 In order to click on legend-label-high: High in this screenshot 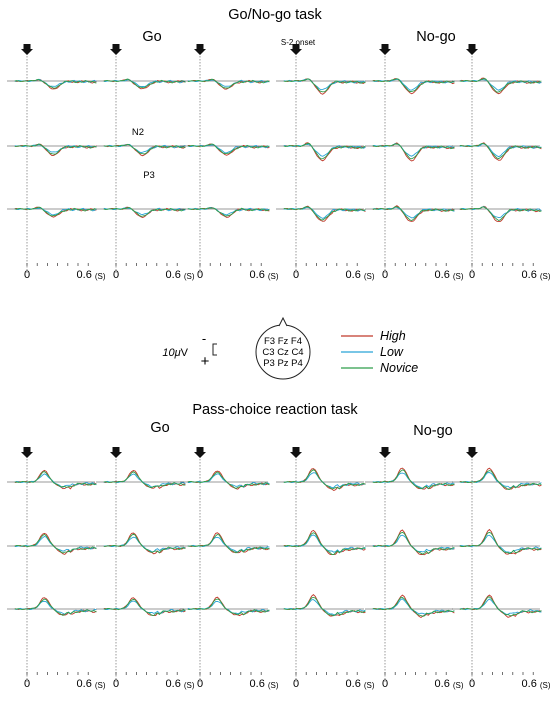, I will do `click(393, 336)`.